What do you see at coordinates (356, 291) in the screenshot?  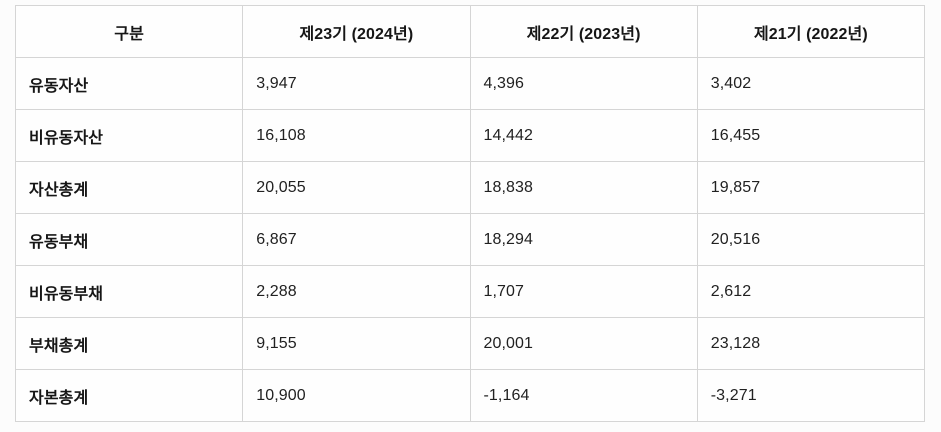 I see `cell-value: 2,288` at bounding box center [356, 291].